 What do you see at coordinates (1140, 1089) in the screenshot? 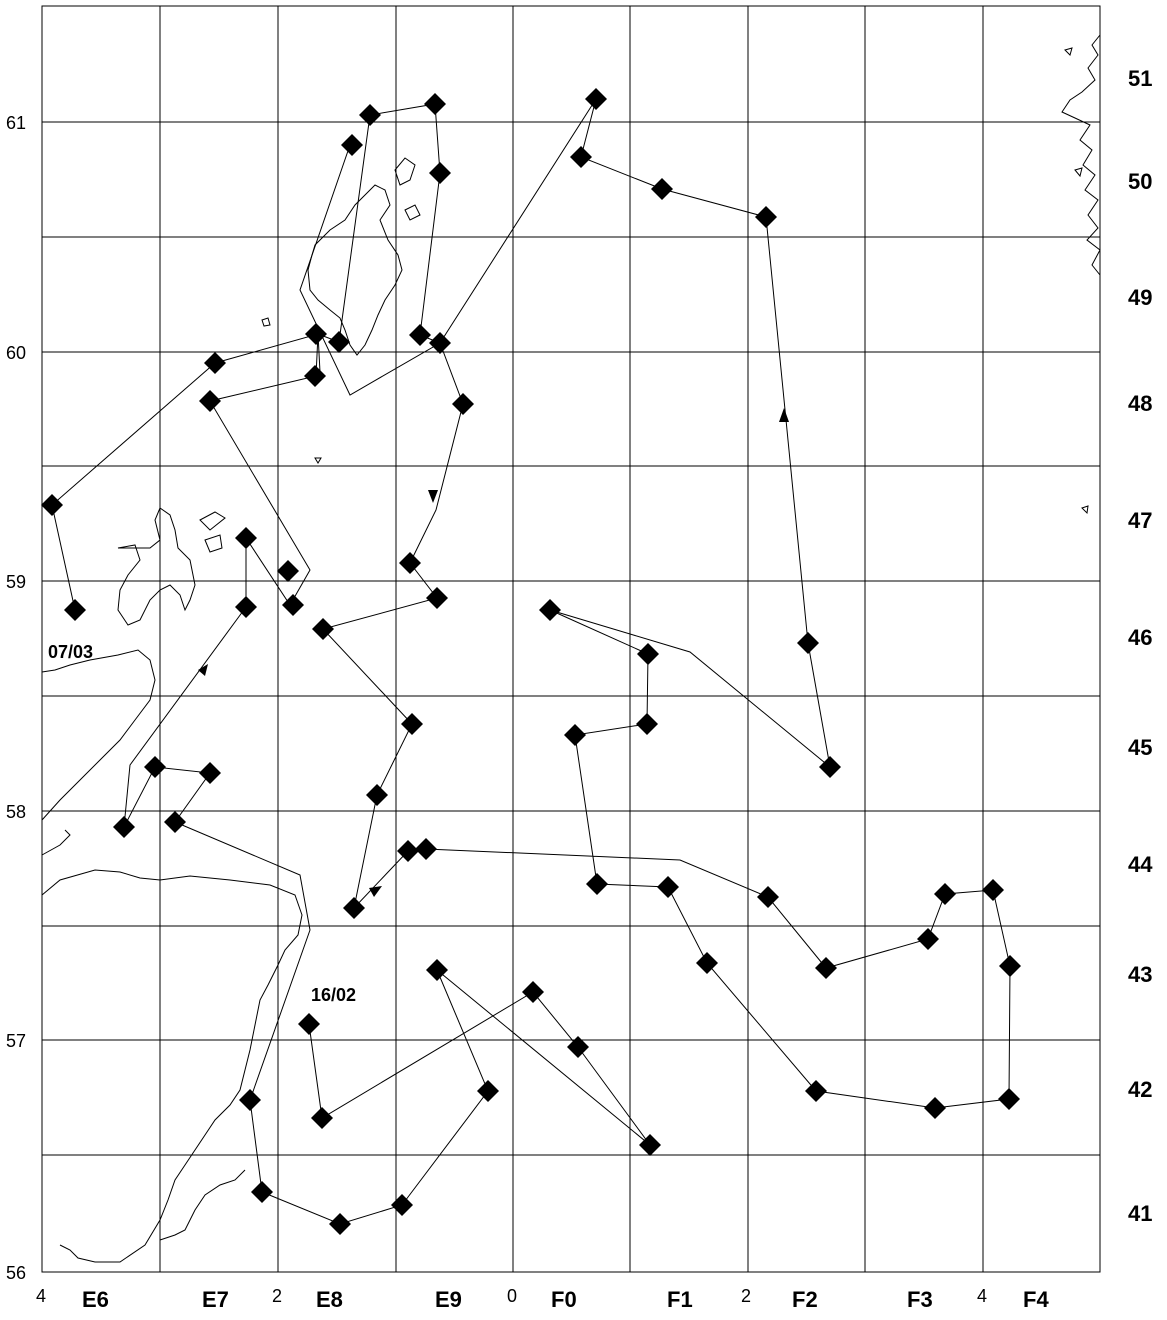
I see `rect-row-label-42: 42` at bounding box center [1140, 1089].